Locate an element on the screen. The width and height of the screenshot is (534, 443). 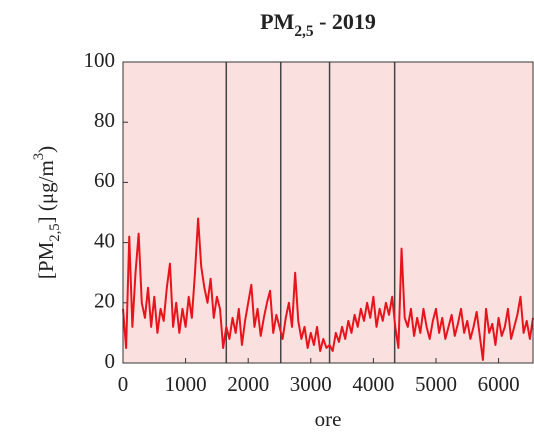
x-tick-label: 5000 is located at coordinates (436, 384).